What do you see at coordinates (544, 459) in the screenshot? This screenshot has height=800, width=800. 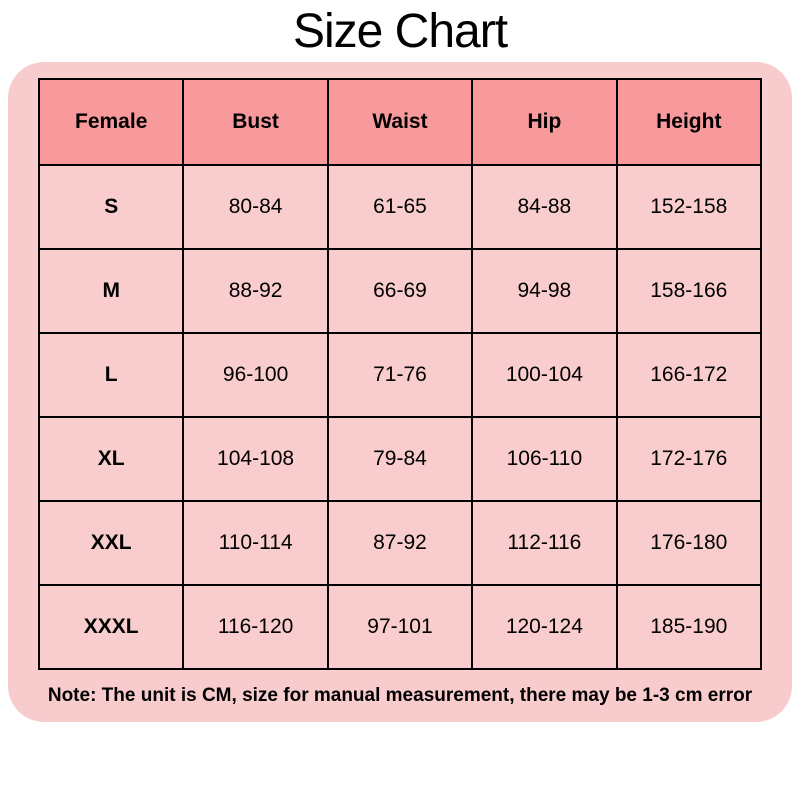 I see `measurement-cell: 106-110` at bounding box center [544, 459].